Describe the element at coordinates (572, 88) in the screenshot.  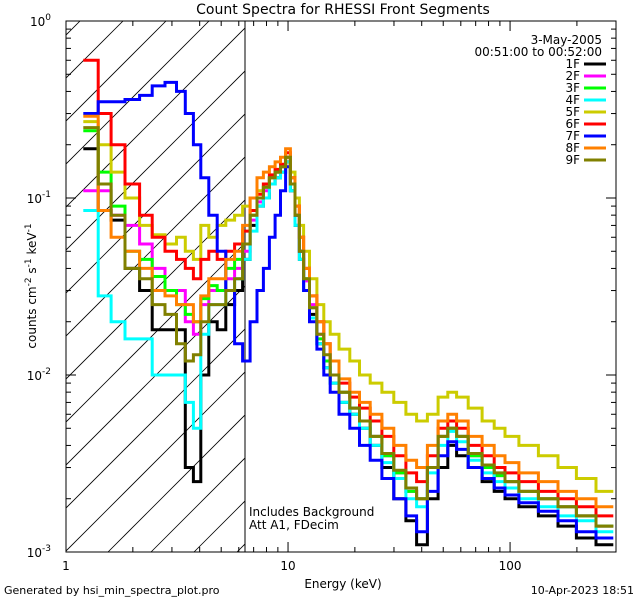
I see `legend-label: 3F` at that location.